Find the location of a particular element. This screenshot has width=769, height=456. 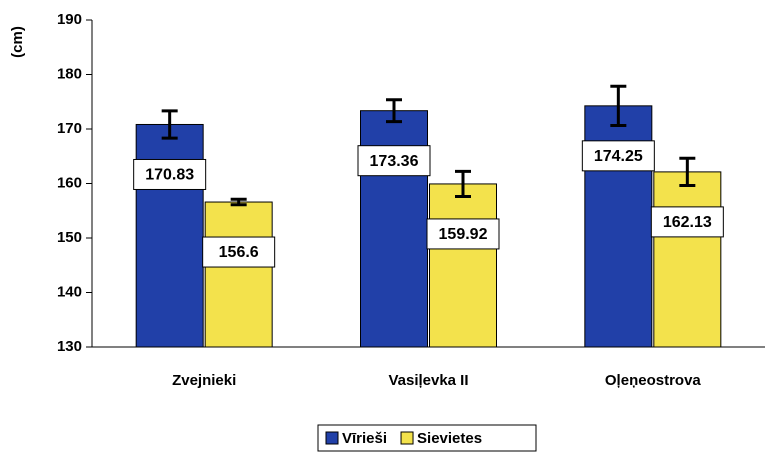

legend-label: Vīrieši is located at coordinates (364, 438).